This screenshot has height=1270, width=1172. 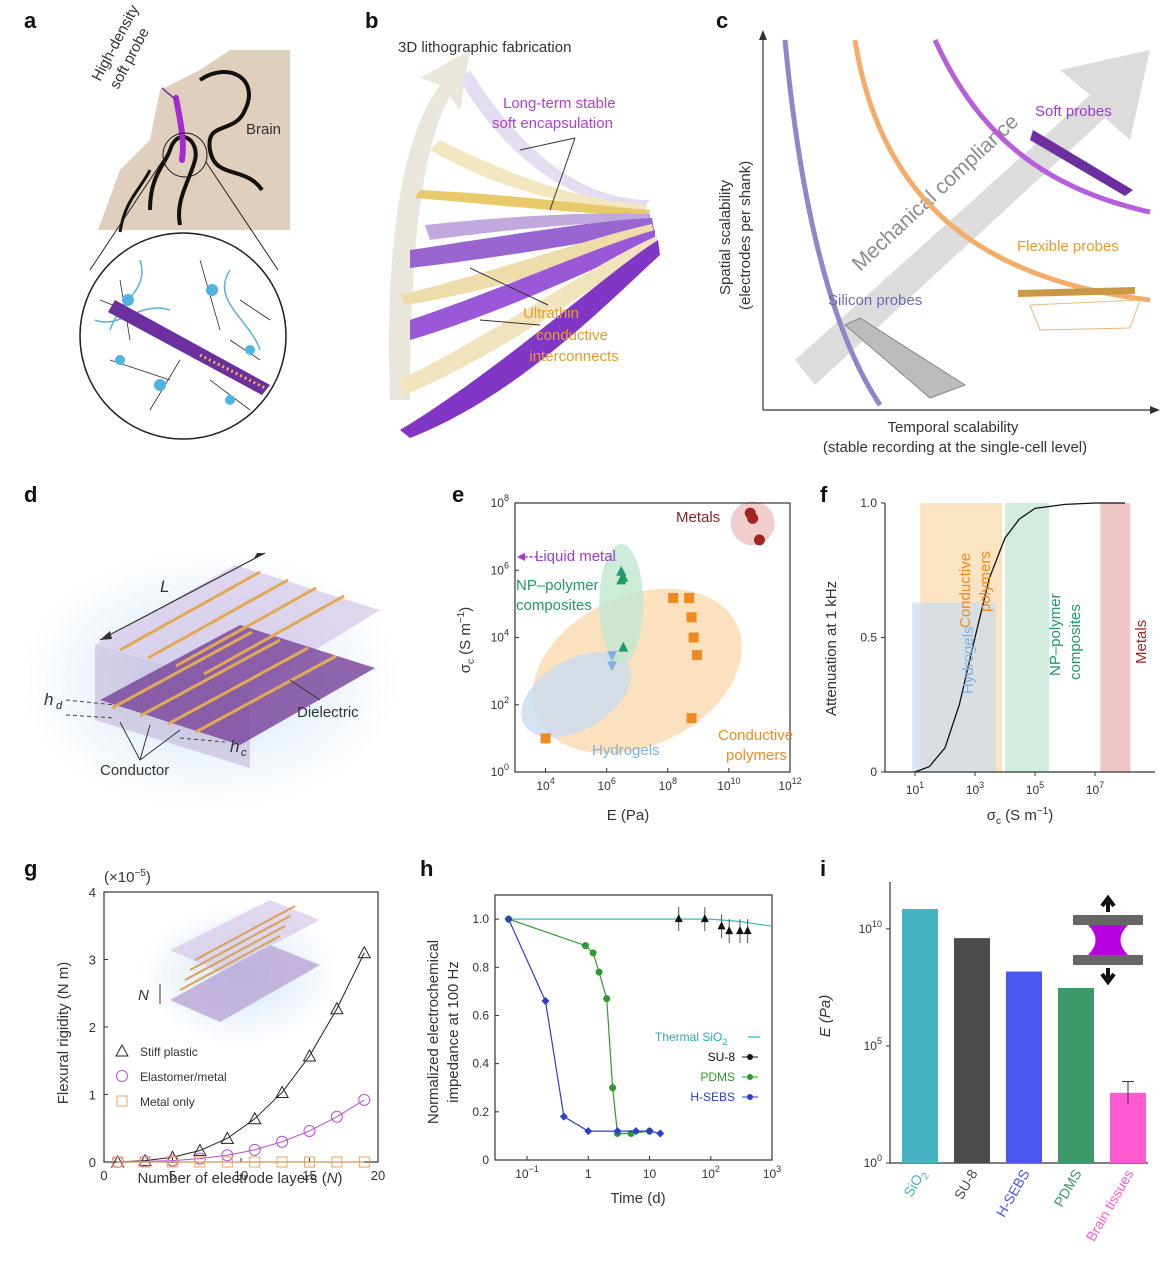 What do you see at coordinates (63, 1033) in the screenshot?
I see `g-ylabel: Flexural rigidity (N m)` at bounding box center [63, 1033].